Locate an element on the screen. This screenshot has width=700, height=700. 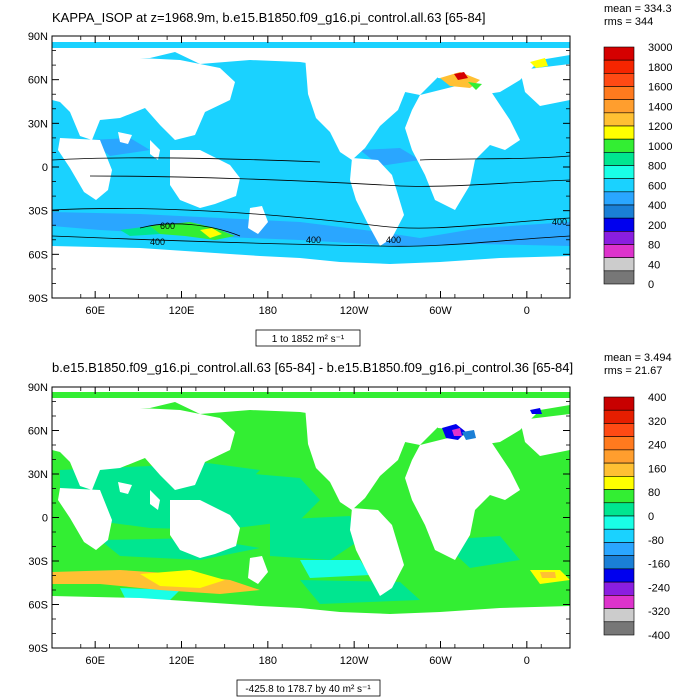
y-tick-label: 90S is located at coordinates (38, 649).